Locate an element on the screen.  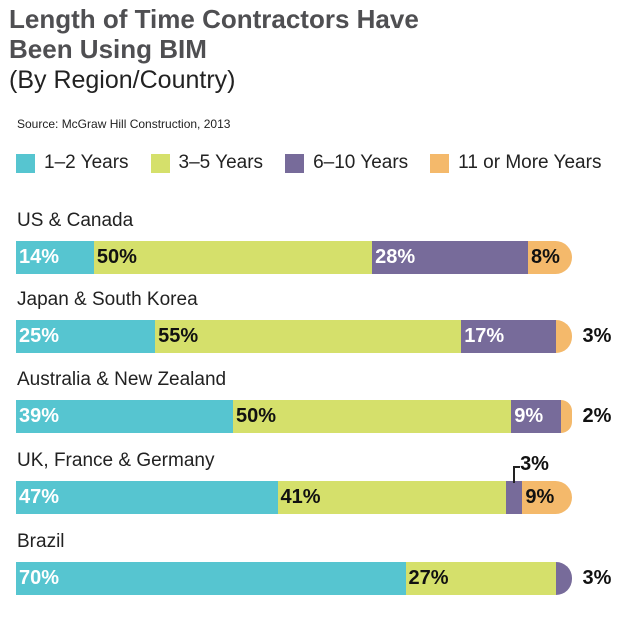
legend-label: 11 or More Years is located at coordinates (530, 162).